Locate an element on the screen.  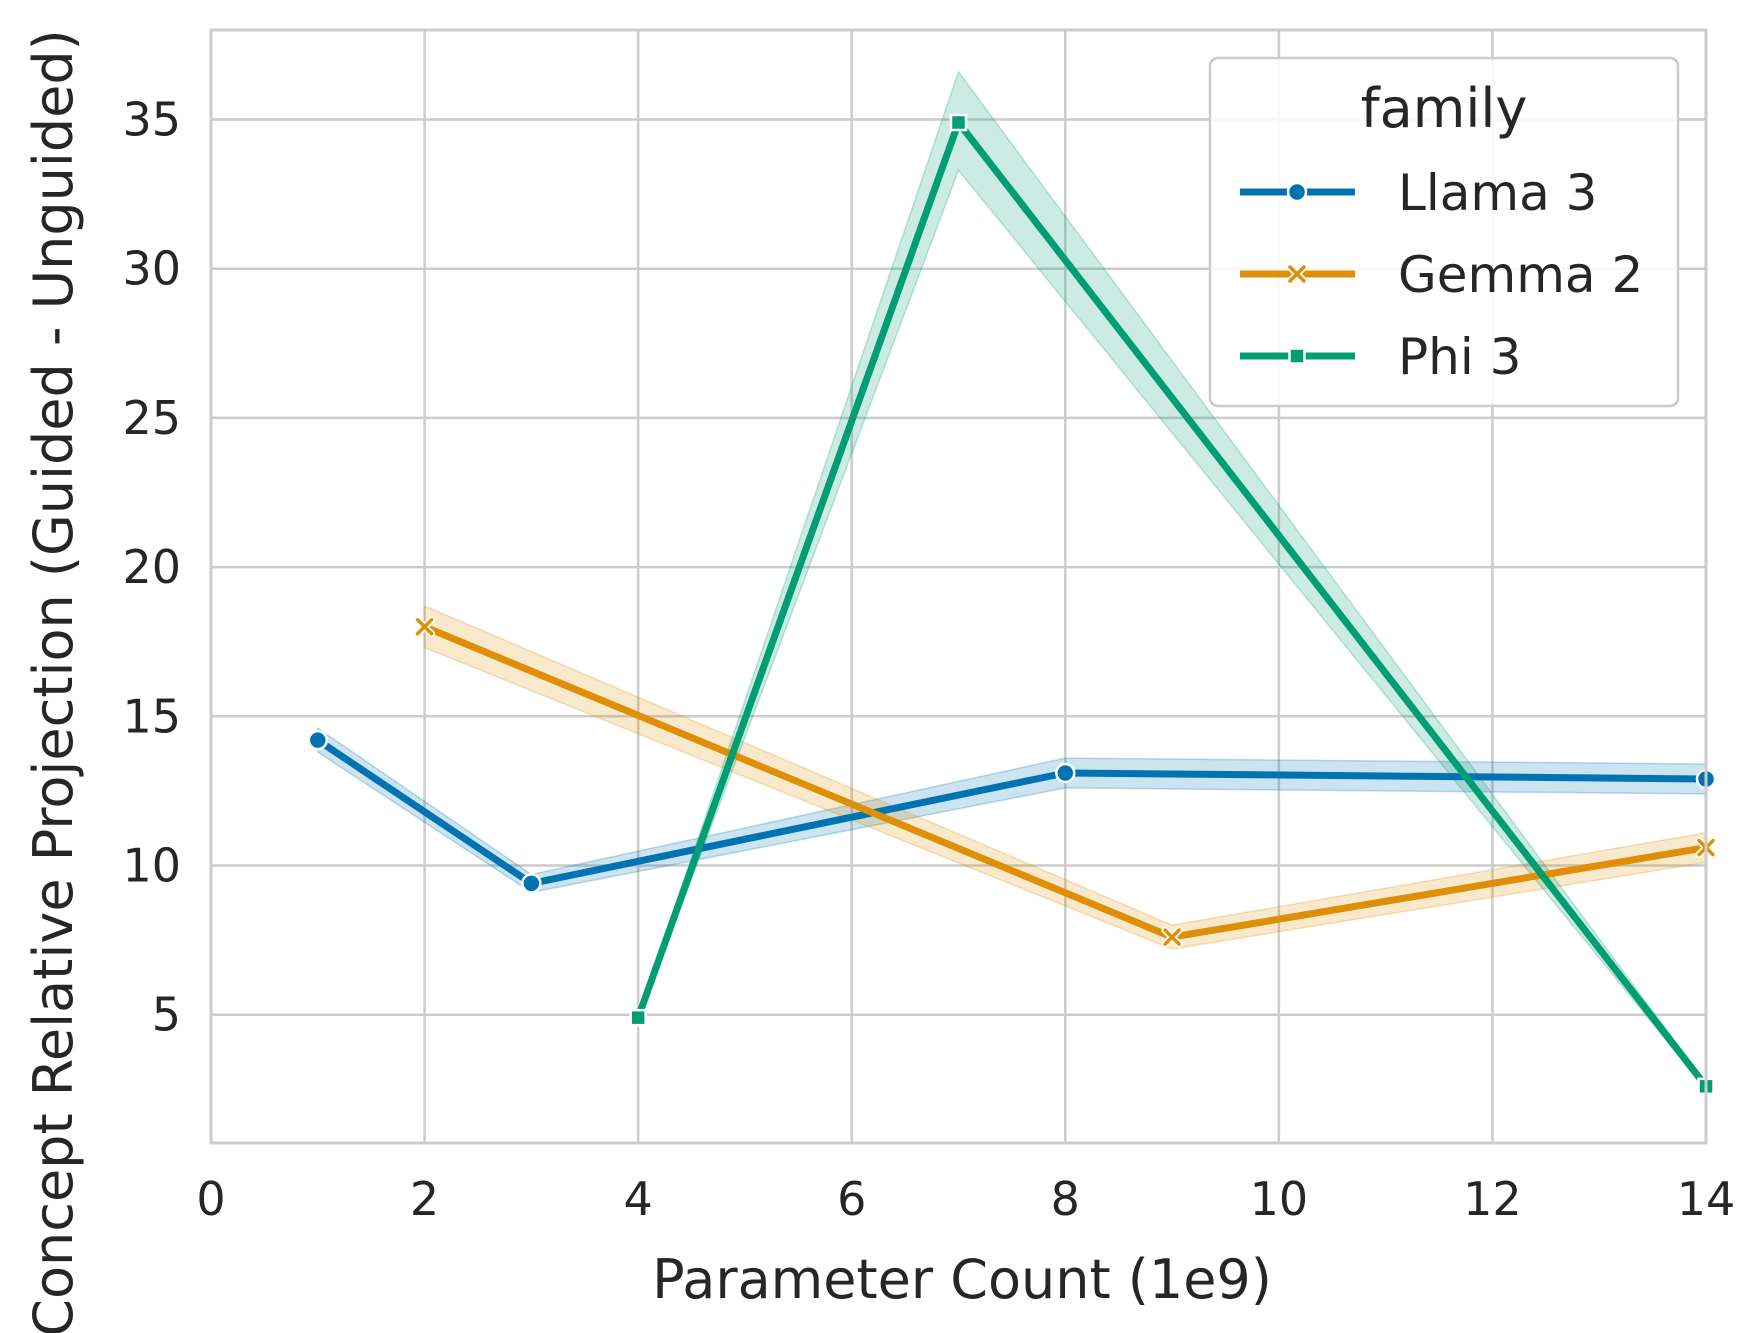
y-tick-label: 15 is located at coordinates (151, 716).